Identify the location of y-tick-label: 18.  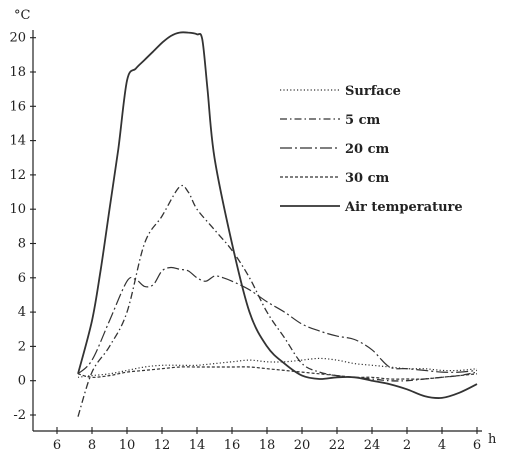
(17, 72).